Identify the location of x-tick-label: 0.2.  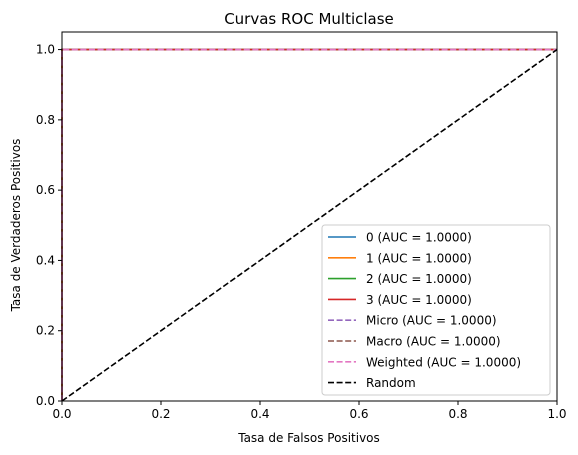
(160, 414).